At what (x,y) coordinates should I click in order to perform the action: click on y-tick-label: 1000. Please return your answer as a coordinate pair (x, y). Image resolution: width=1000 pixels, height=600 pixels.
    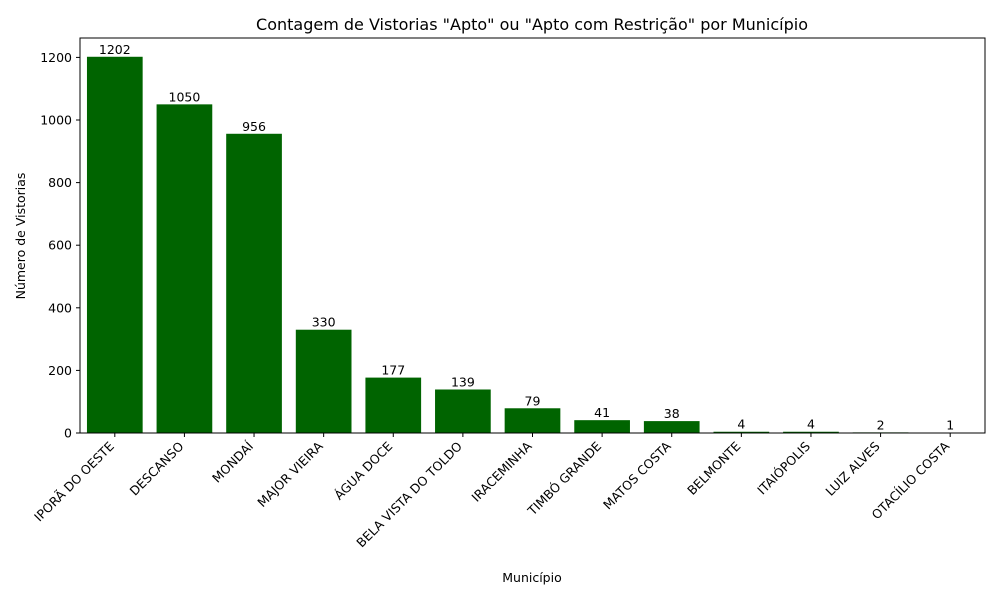
    Looking at the image, I should click on (56, 120).